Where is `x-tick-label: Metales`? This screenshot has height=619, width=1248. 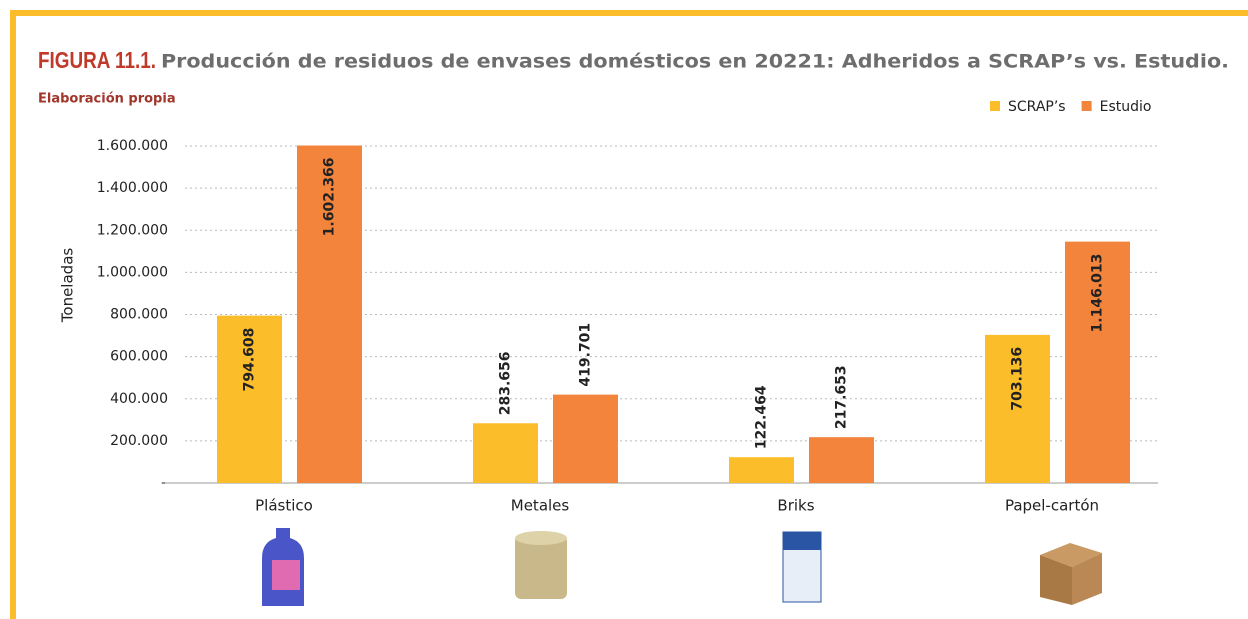
x-tick-label: Metales is located at coordinates (540, 506).